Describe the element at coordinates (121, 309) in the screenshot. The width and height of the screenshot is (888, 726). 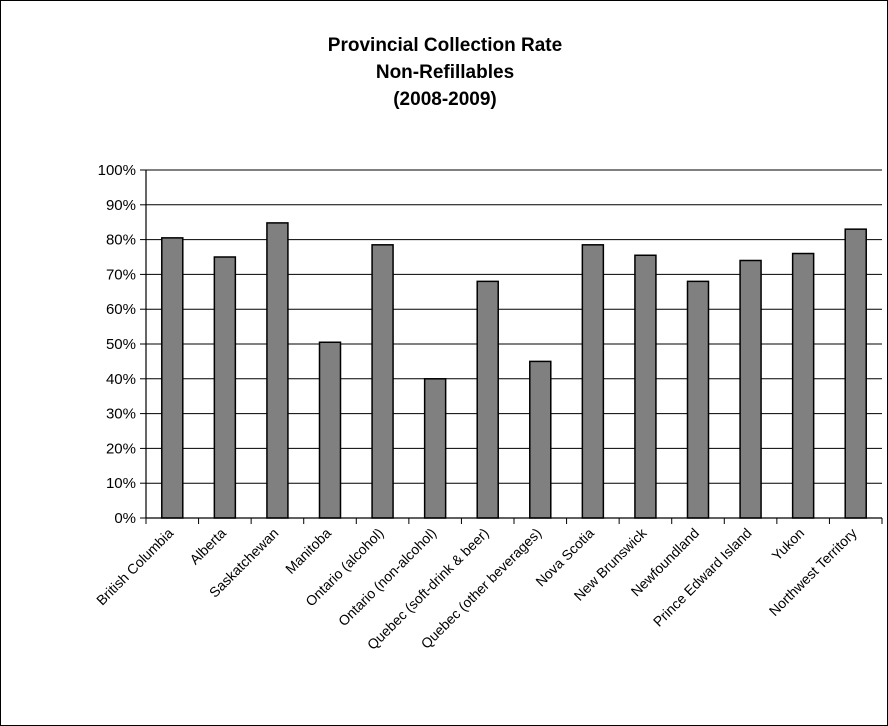
I see `y-tick-label: 60%` at that location.